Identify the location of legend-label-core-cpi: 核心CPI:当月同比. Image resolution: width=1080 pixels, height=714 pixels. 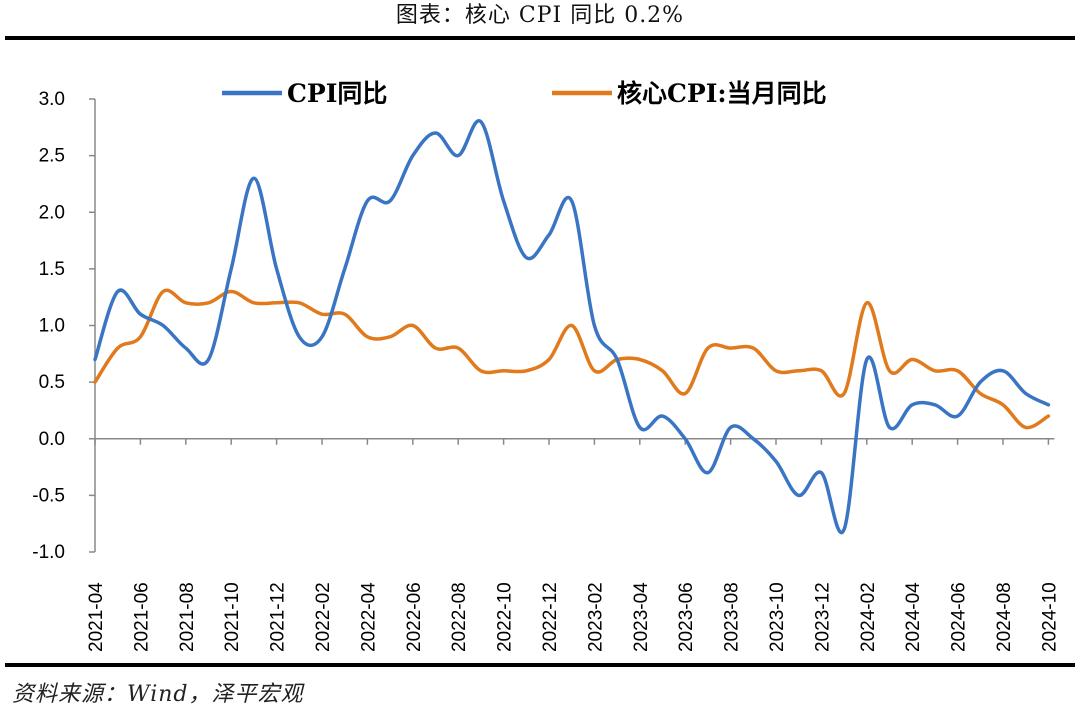
(722, 93).